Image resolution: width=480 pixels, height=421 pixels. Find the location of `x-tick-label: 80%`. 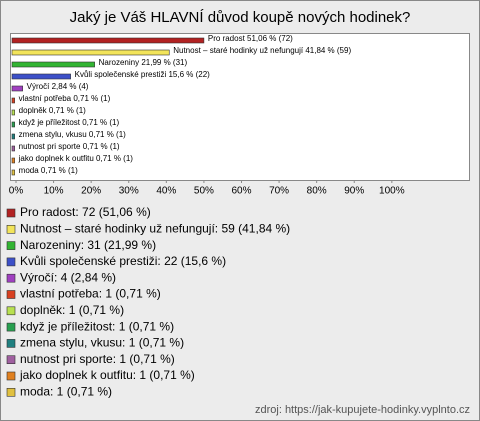

x-tick-label: 80% is located at coordinates (317, 191).